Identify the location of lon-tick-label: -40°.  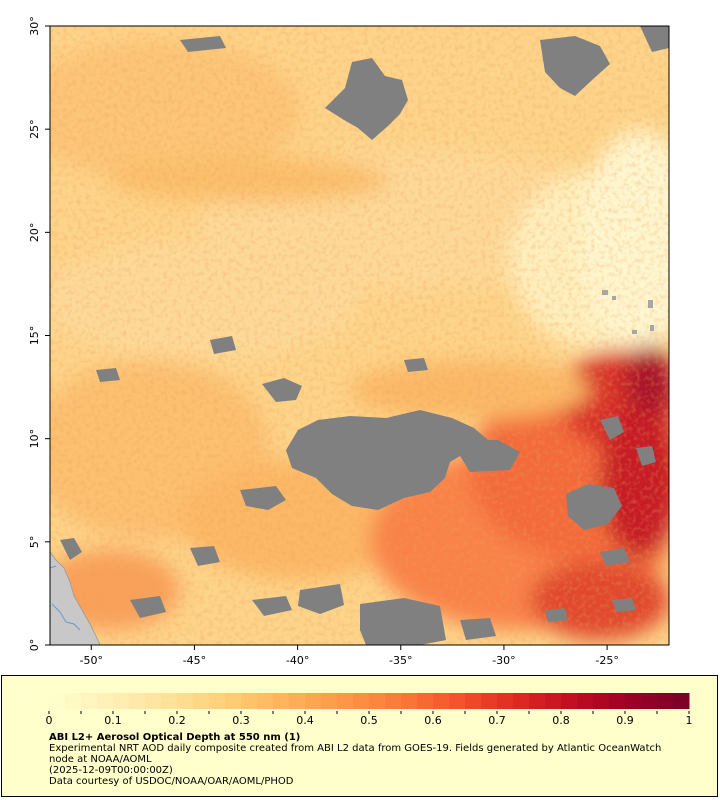
(297, 660).